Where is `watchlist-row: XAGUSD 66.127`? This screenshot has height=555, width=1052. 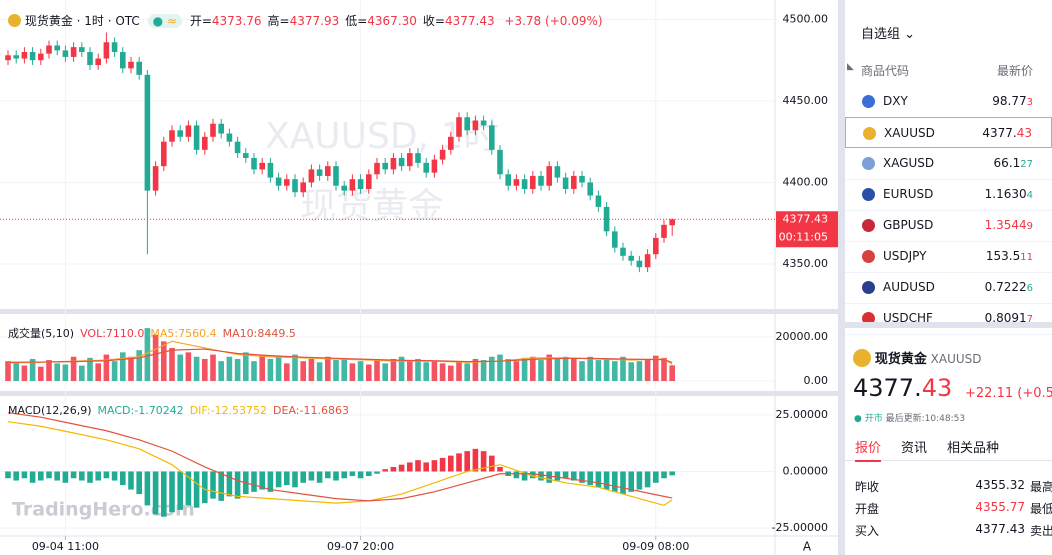 watchlist-row: XAGUSD 66.127 is located at coordinates (948, 164).